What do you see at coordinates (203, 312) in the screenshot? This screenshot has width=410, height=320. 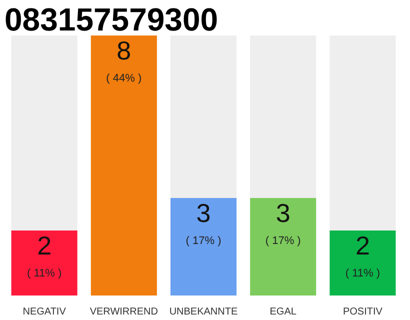 I see `x-tick-label: UNBEKANNTE` at bounding box center [203, 312].